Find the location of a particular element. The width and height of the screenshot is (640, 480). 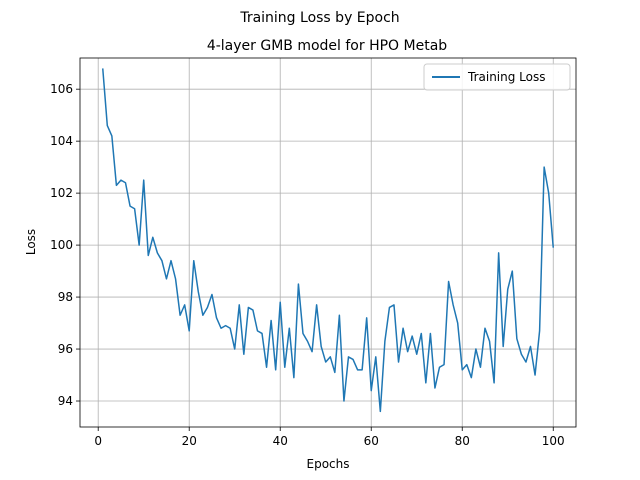

x-tick-label: 100 is located at coordinates (553, 441).